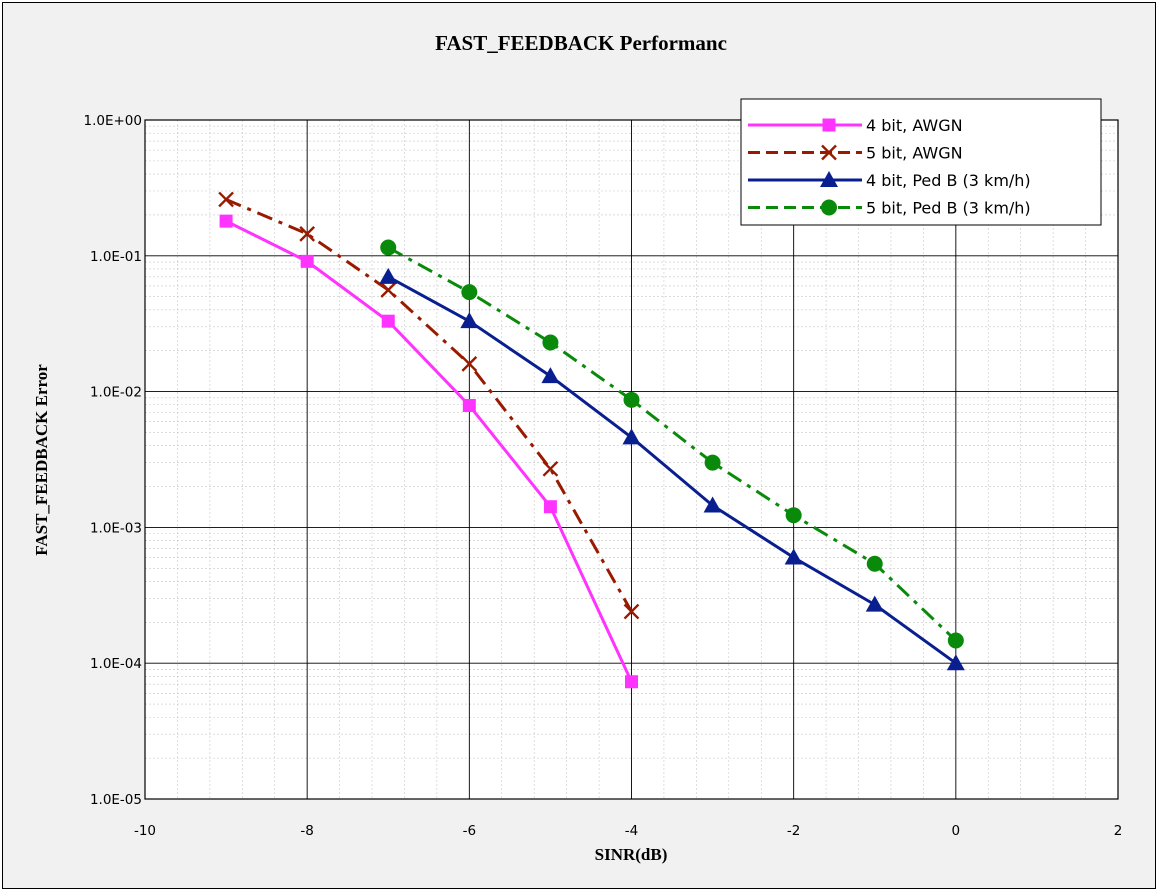 Image resolution: width=1158 pixels, height=891 pixels. I want to click on y-tick-label: 1.0E-02, so click(116, 393).